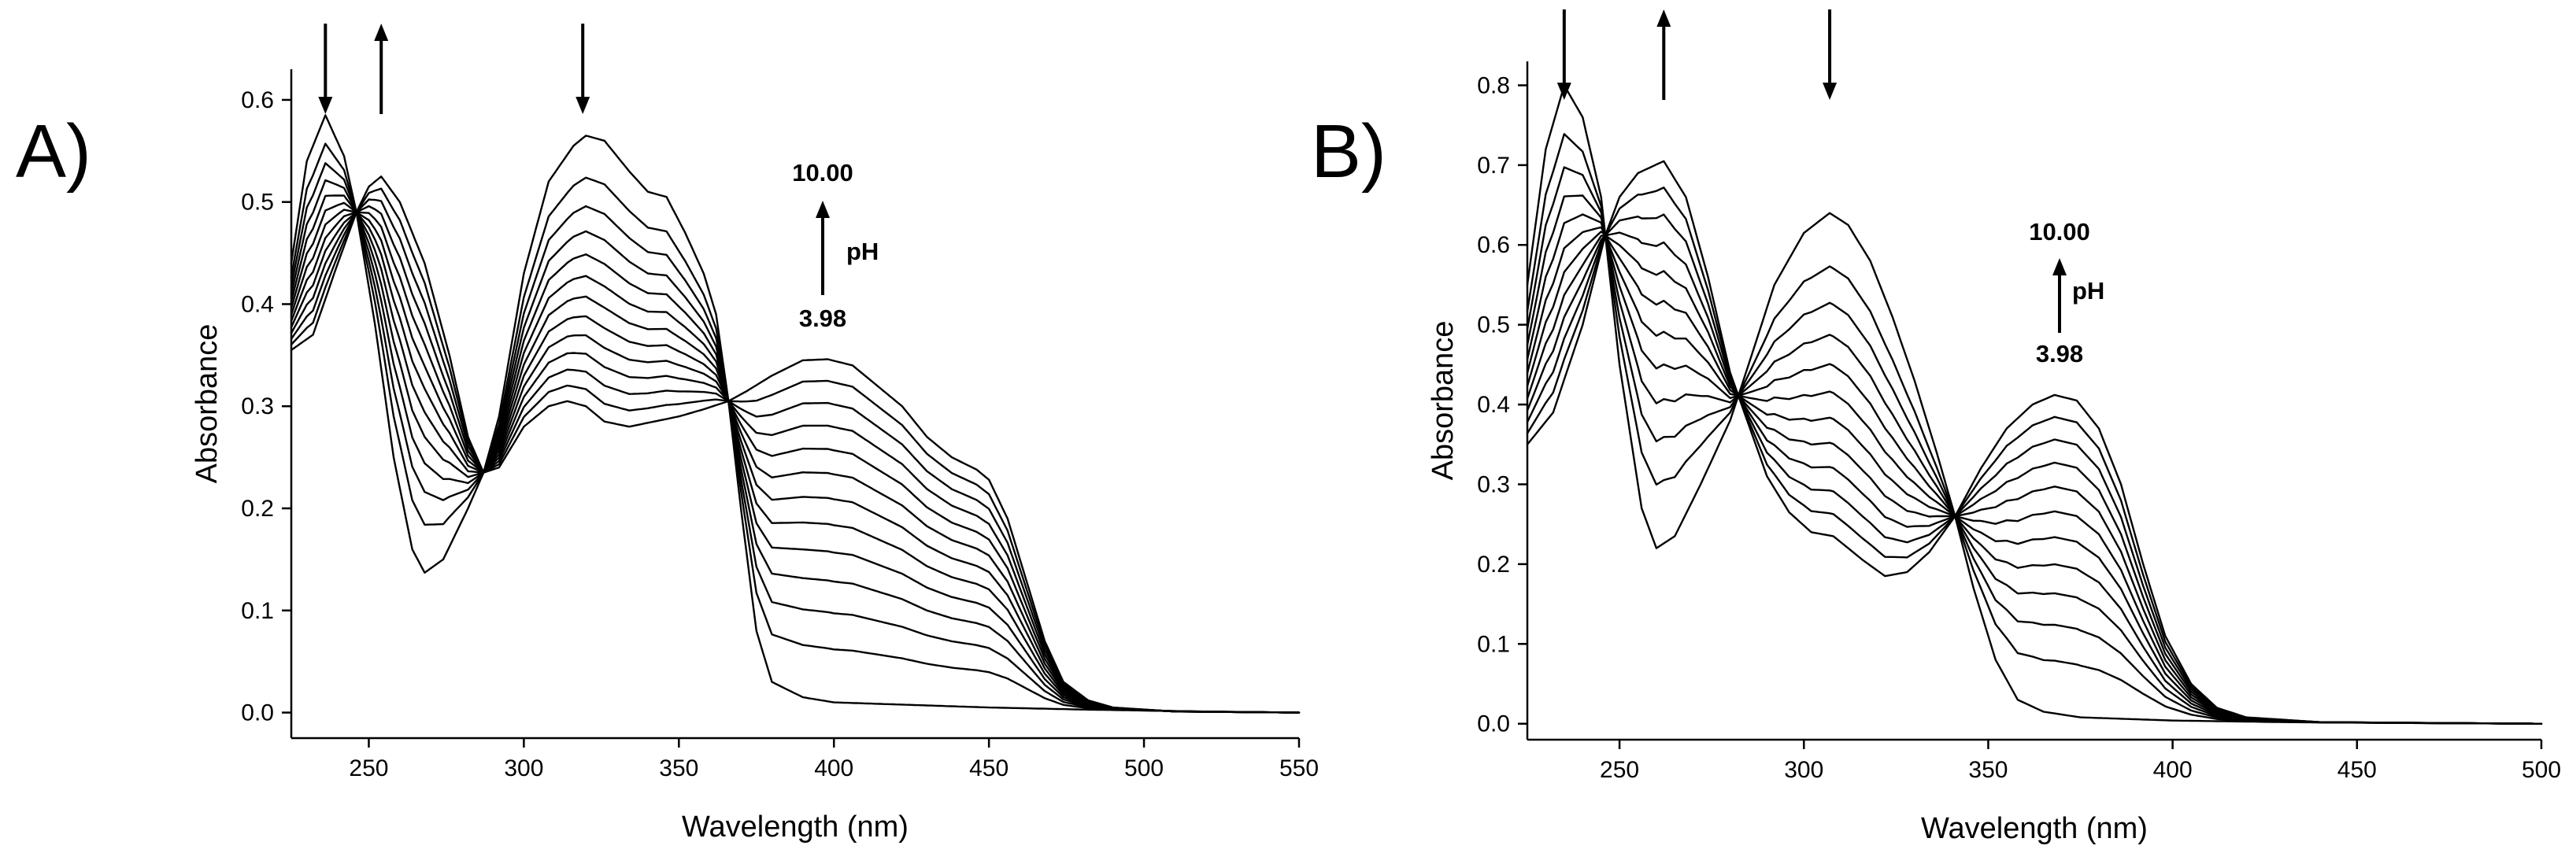 The height and width of the screenshot is (853, 2576). I want to click on panel-b-y-tick-label: 0.7, so click(1493, 166).